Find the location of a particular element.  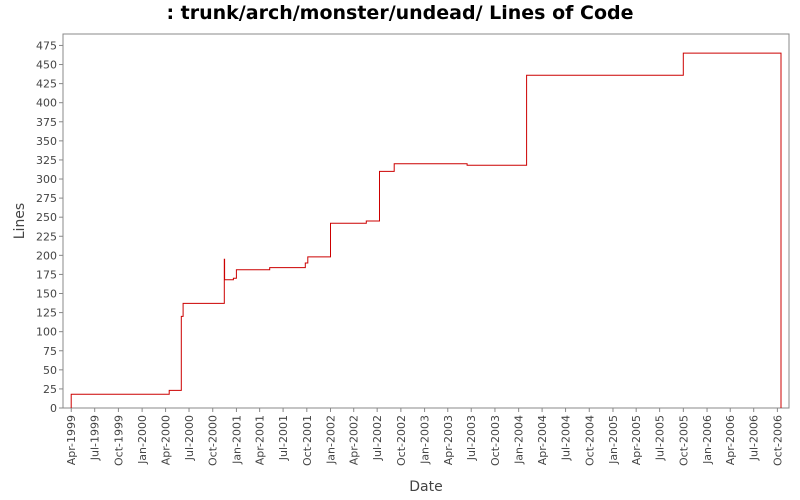

x-tick-label: Apr-2005 is located at coordinates (636, 440).